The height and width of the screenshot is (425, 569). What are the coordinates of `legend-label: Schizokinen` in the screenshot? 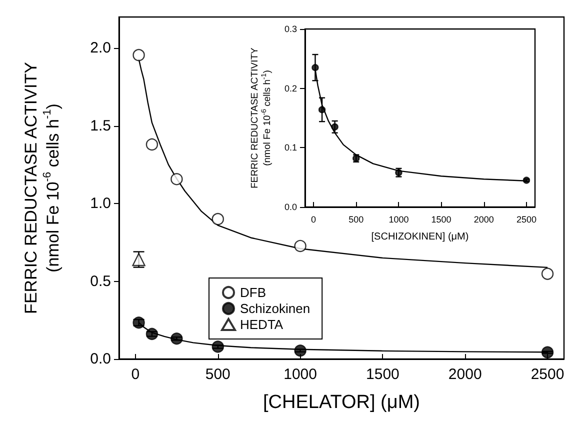 It's located at (275, 308).